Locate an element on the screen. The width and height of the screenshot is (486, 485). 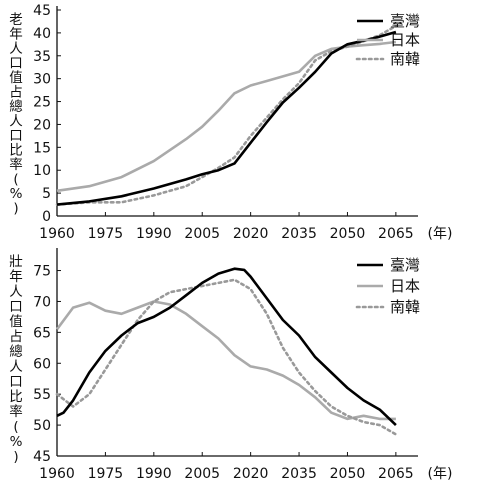
y-tick-label: 40 is located at coordinates (42, 34).